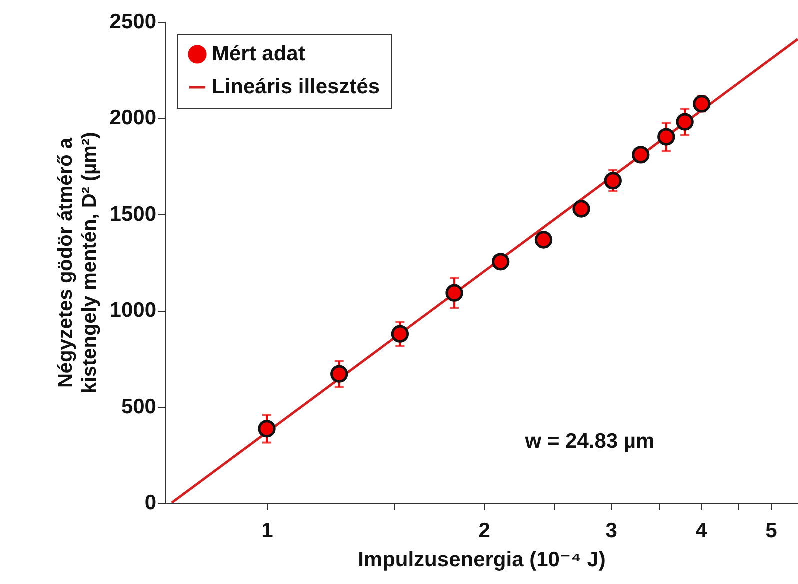  Describe the element at coordinates (484, 531) in the screenshot. I see `x-tick-label: 2` at that location.